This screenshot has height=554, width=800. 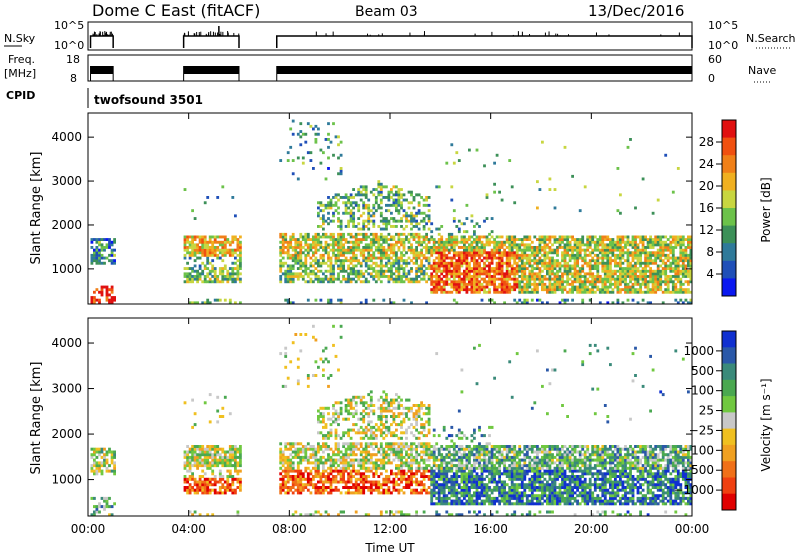 I want to click on cpid-label: CPID, so click(x=20, y=95).